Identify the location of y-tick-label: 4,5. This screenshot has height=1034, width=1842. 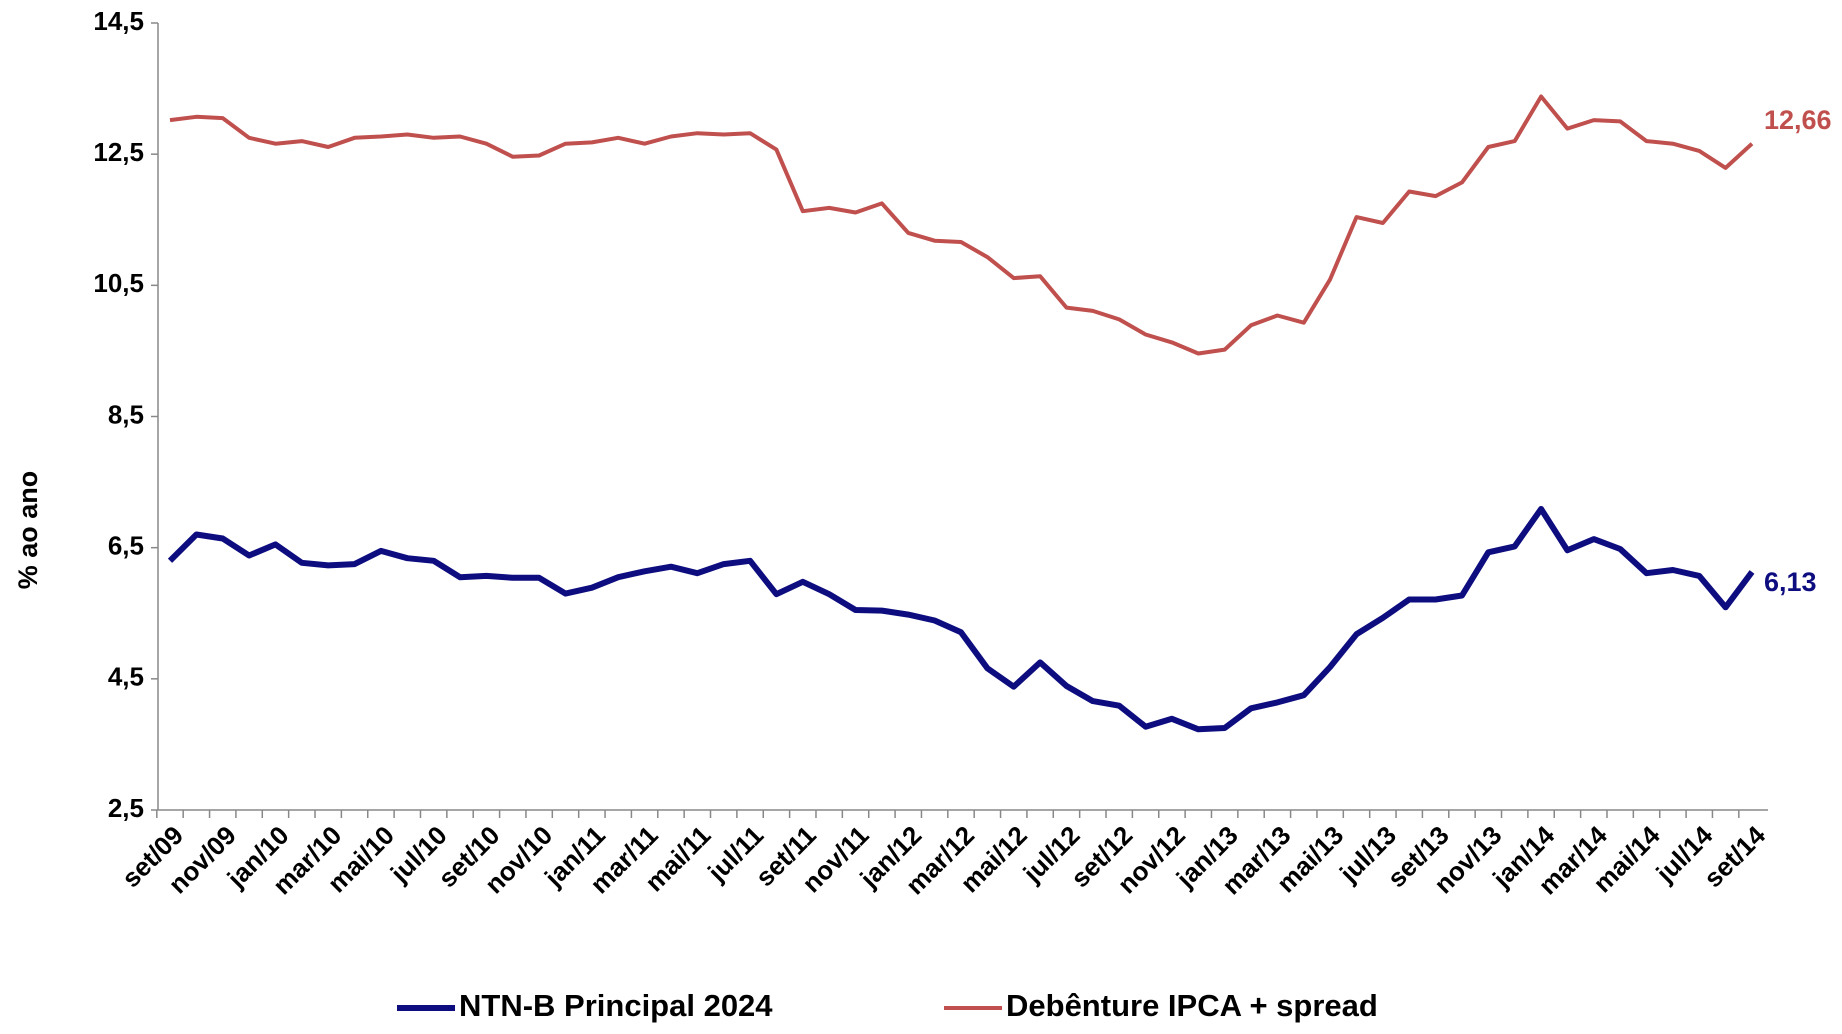
(126, 677).